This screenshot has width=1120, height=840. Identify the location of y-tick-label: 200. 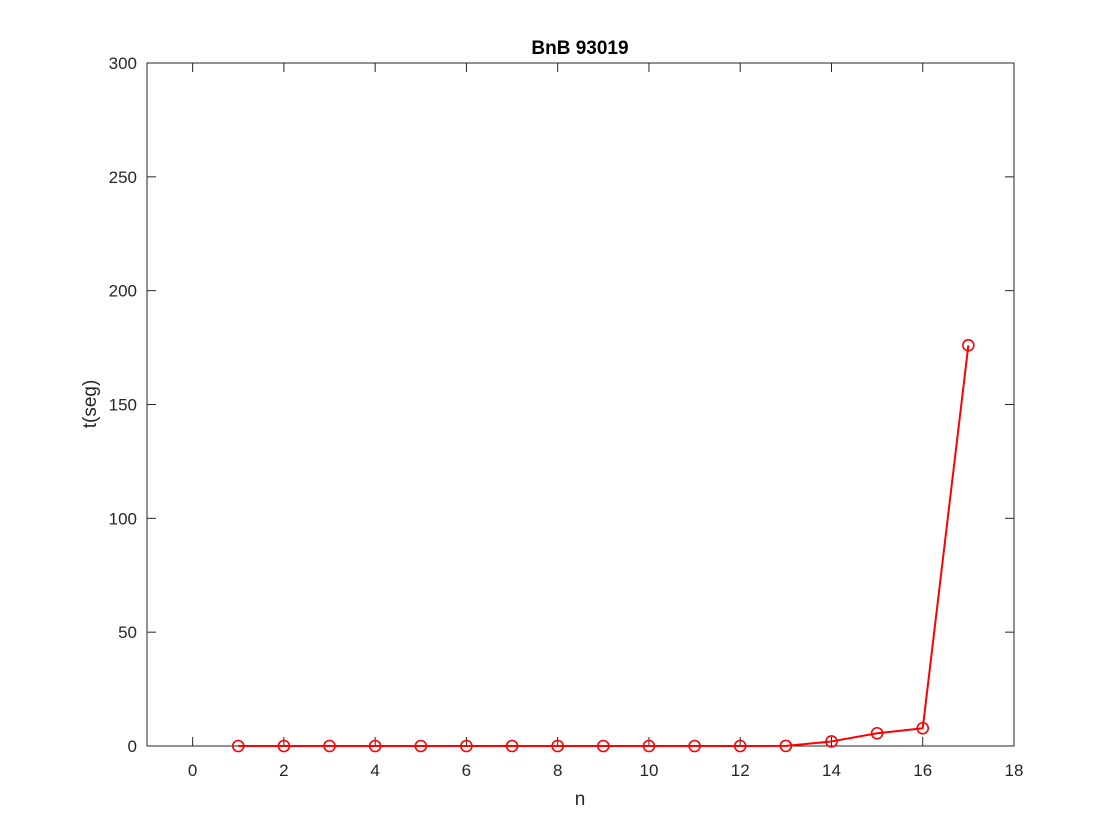
(123, 291).